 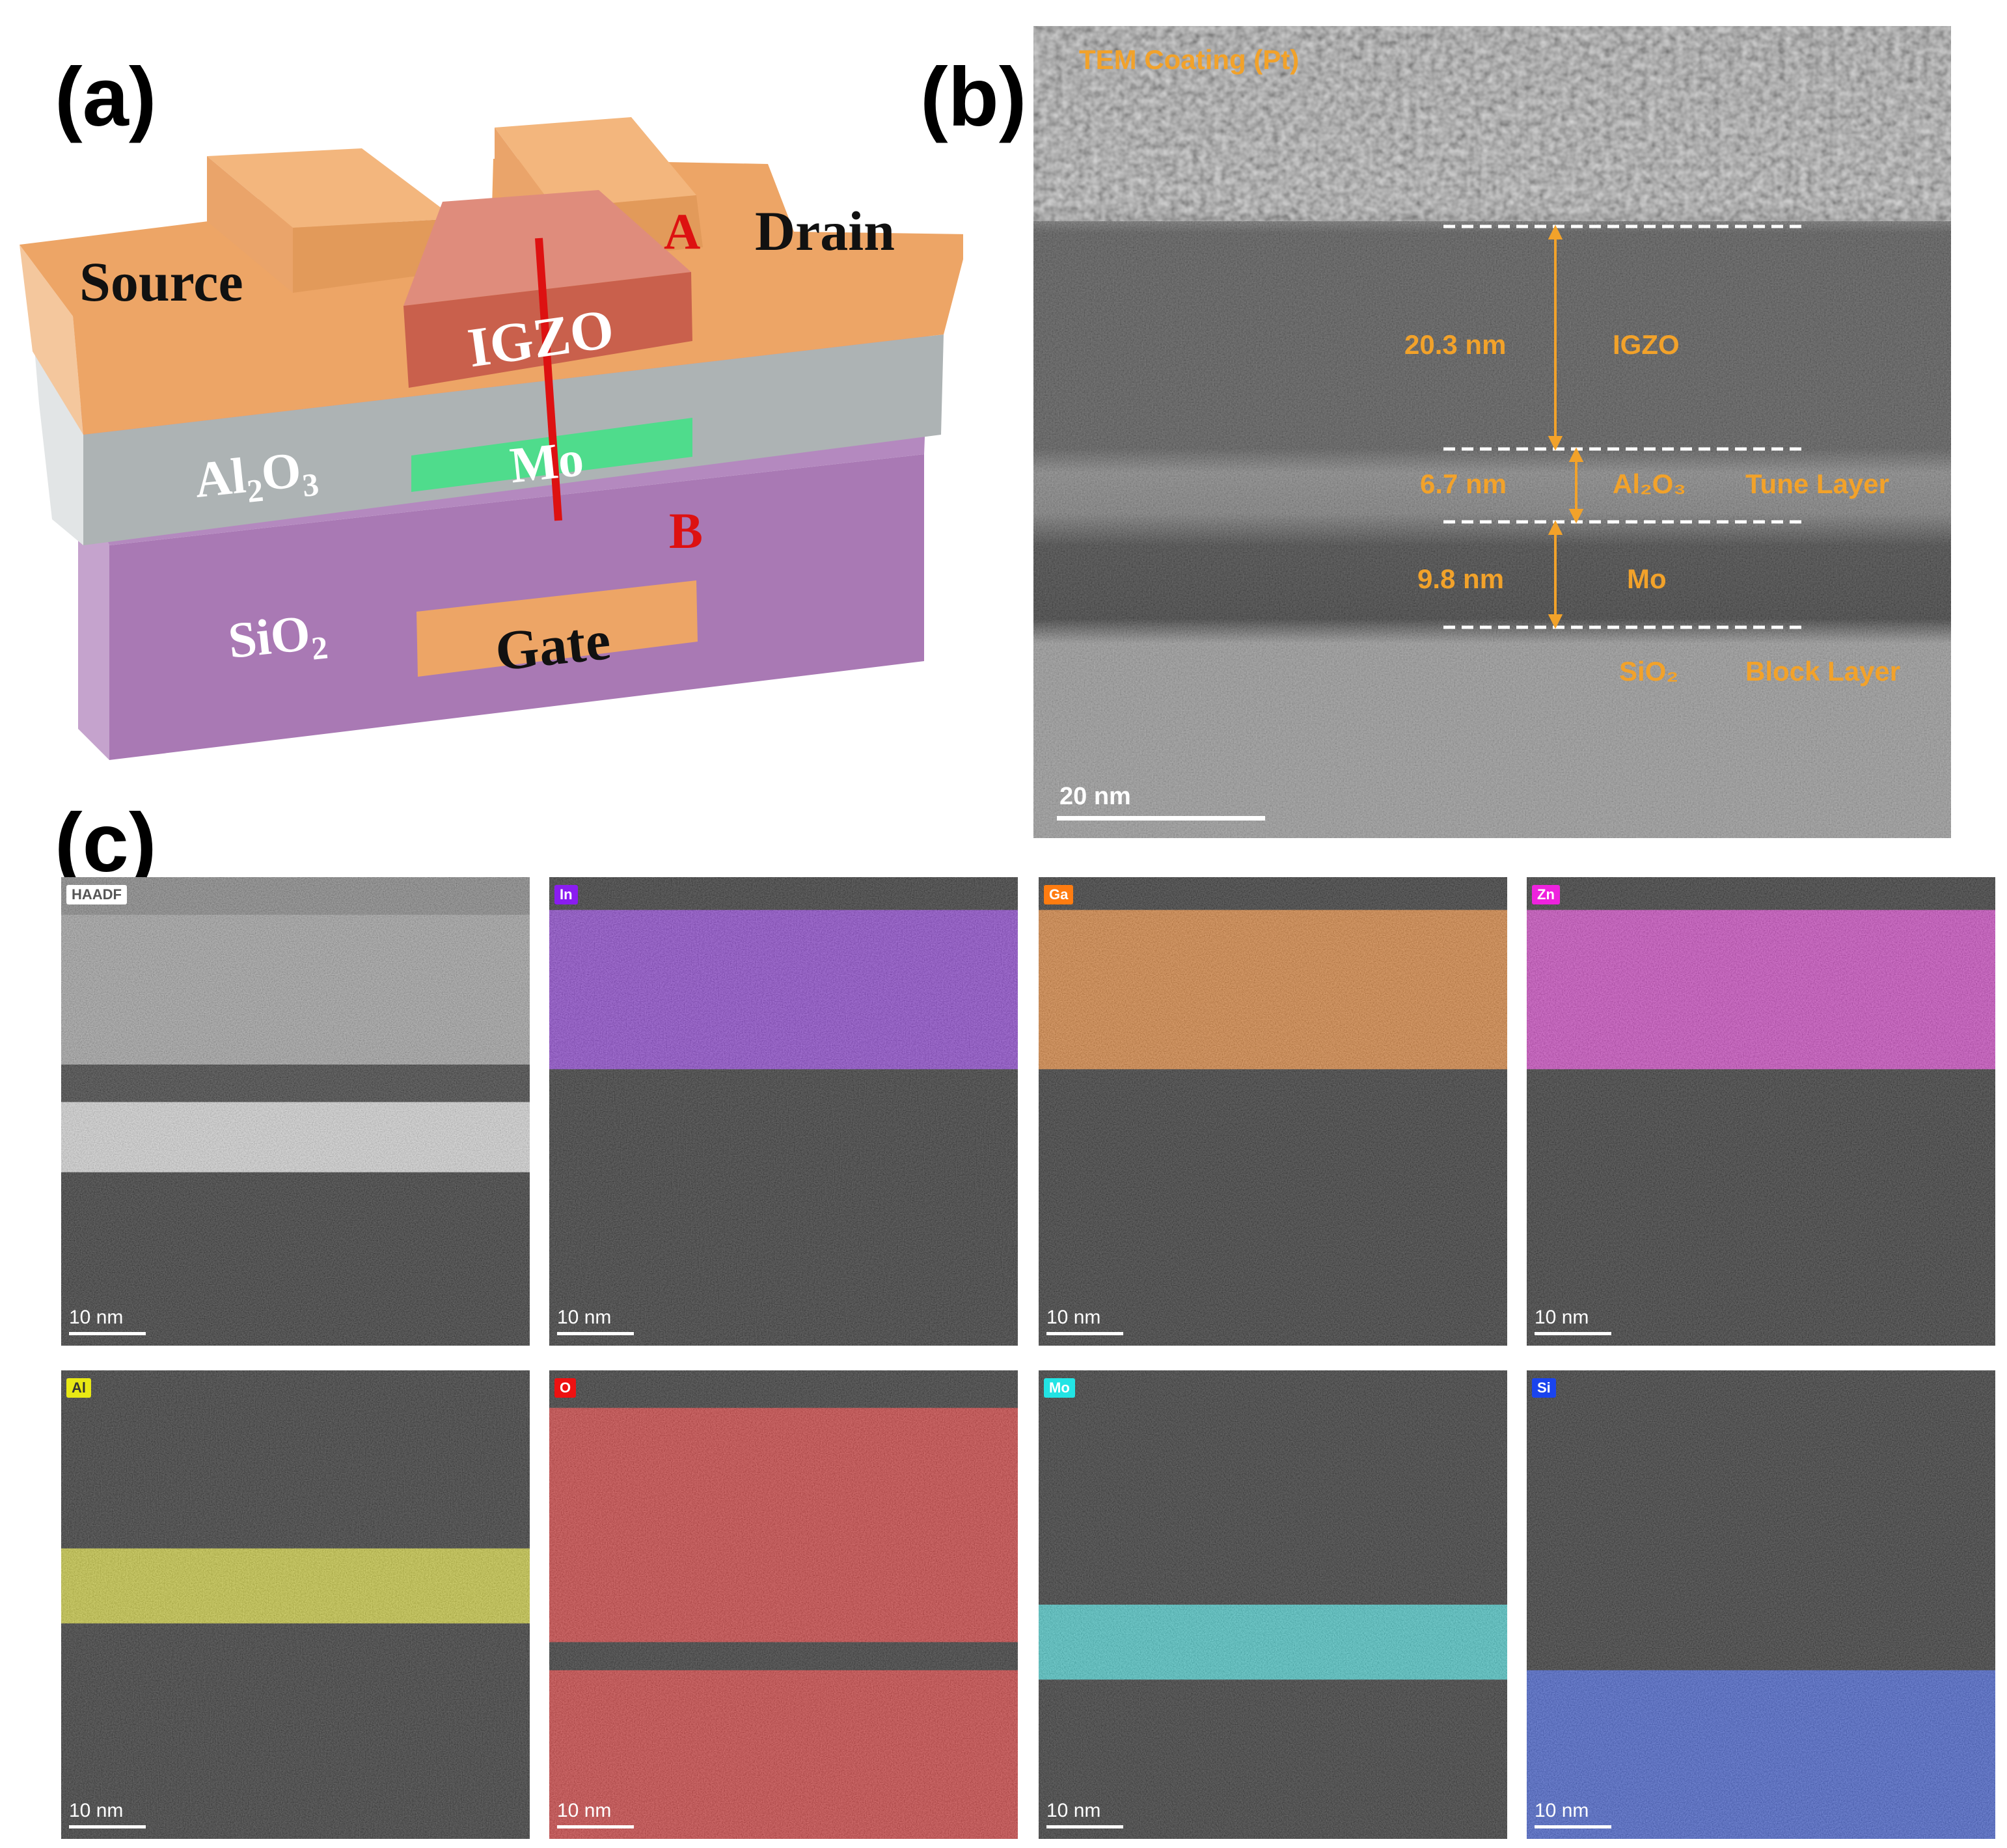 What do you see at coordinates (1817, 484) in the screenshot?
I see `tune-layer-label: Tune Layer` at bounding box center [1817, 484].